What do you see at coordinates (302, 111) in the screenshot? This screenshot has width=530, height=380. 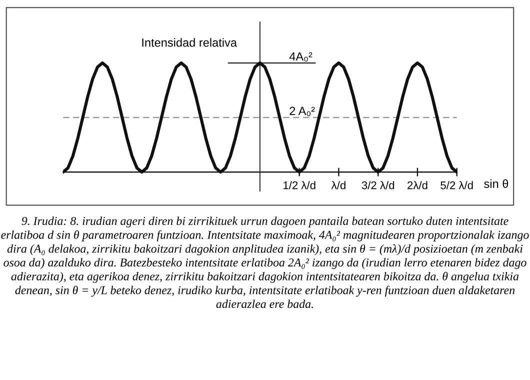 I see `y-tick-label: 2 A₀²` at bounding box center [302, 111].